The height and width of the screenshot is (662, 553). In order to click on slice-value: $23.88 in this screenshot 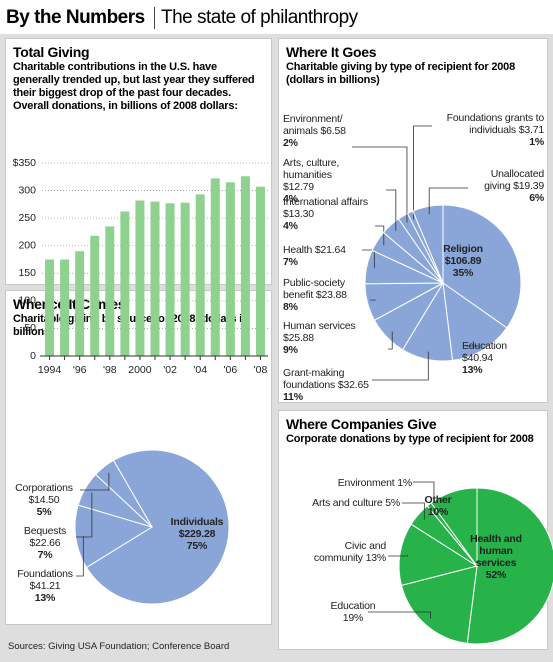, I will do `click(331, 295)`.